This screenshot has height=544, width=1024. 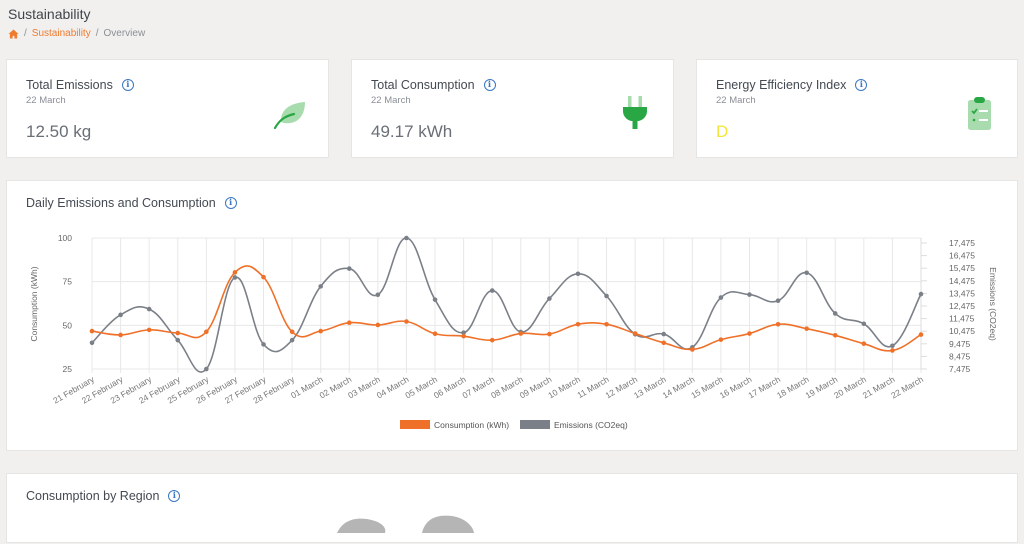 What do you see at coordinates (962, 256) in the screenshot?
I see `y2-tick-label: 16,475` at bounding box center [962, 256].